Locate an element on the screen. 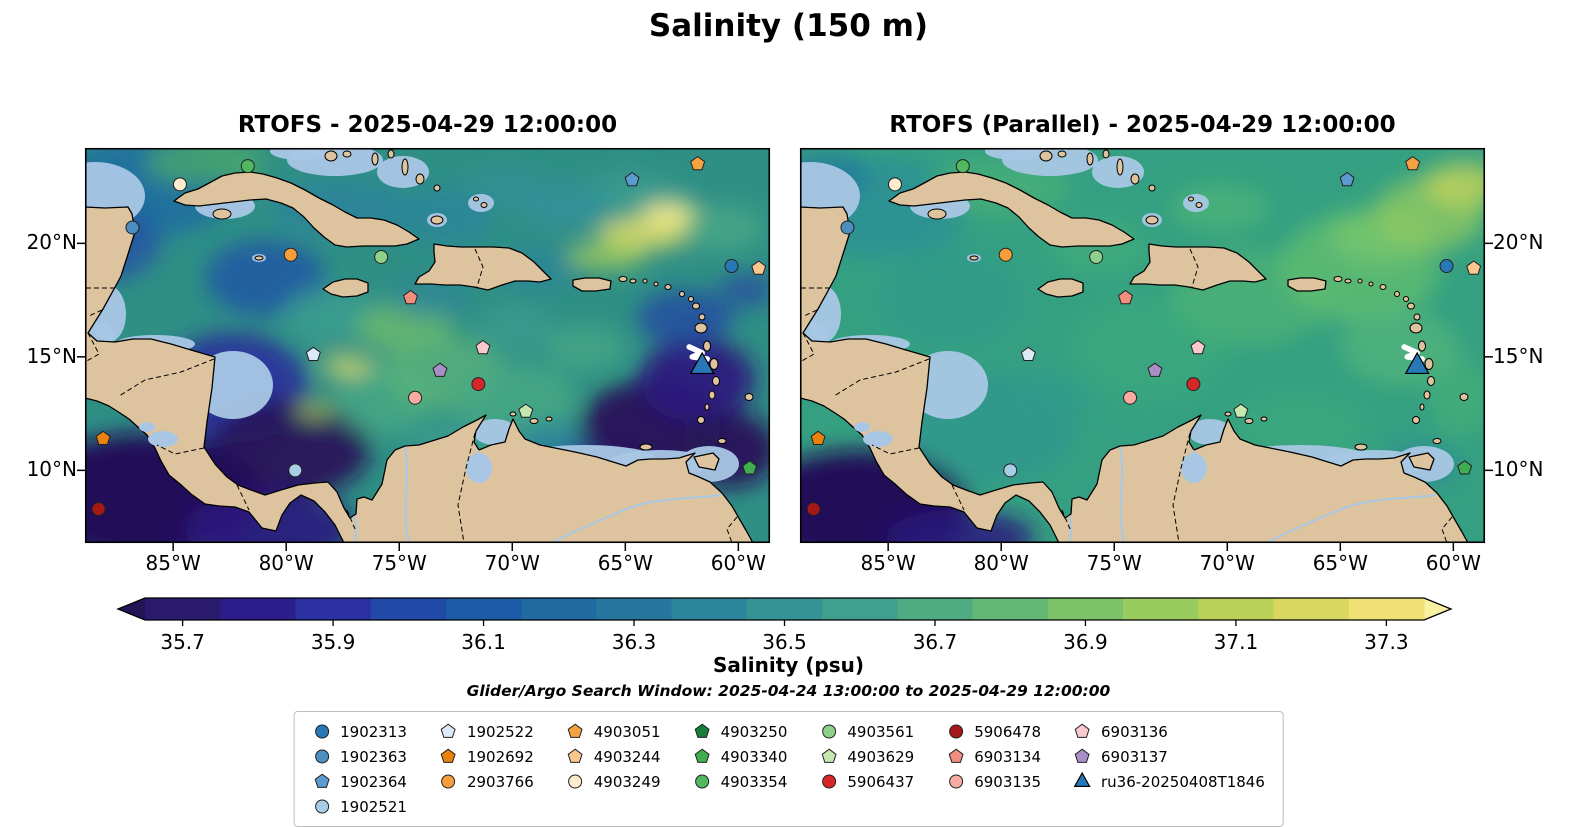 Image resolution: width=1577 pixels, height=827 pixels. legend-label: 6903136 is located at coordinates (1134, 731).